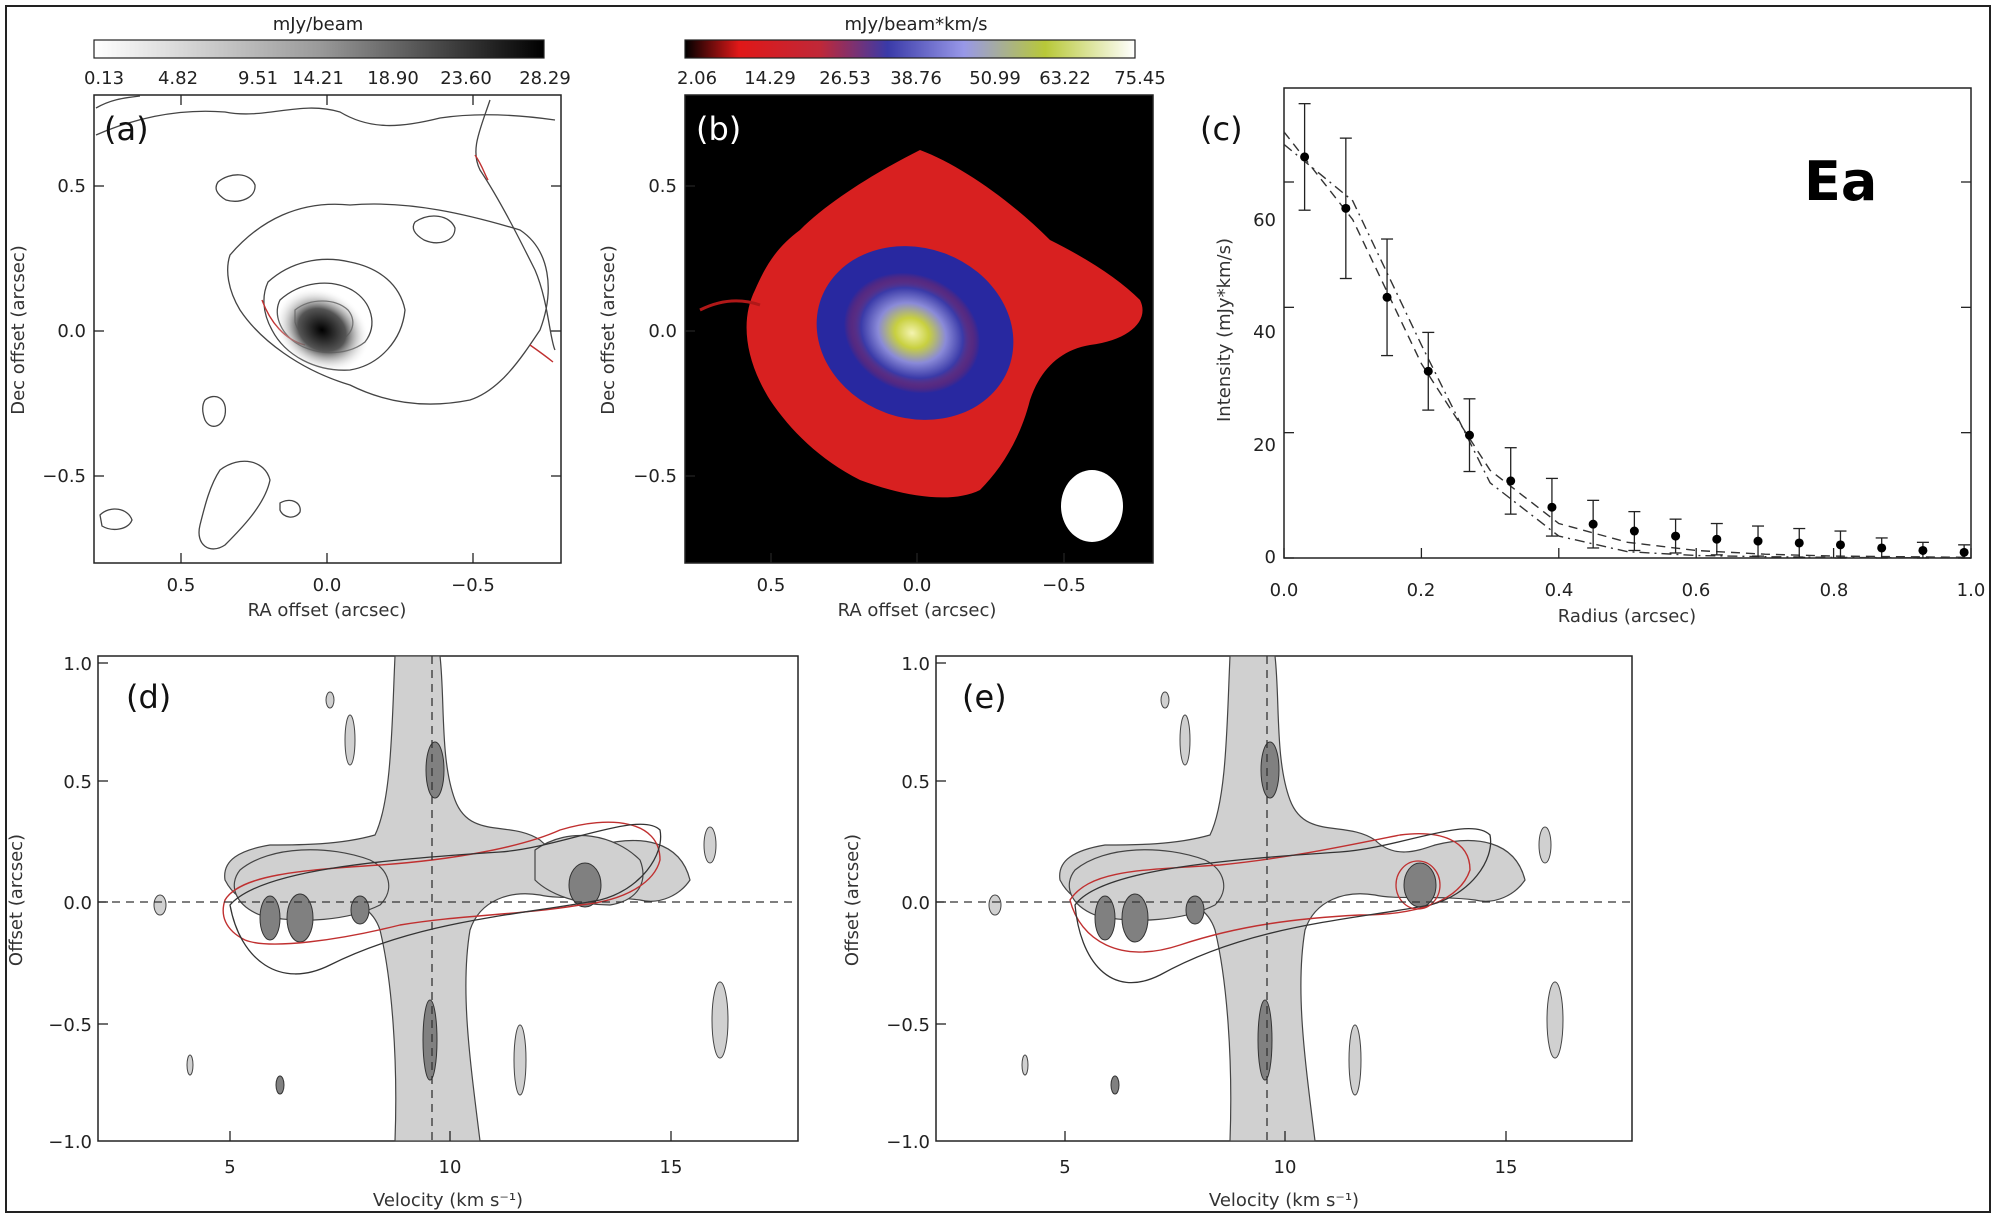 The image size is (1998, 1220). Describe the element at coordinates (718, 129) in the screenshot. I see `panel-b-label: (b)` at that location.